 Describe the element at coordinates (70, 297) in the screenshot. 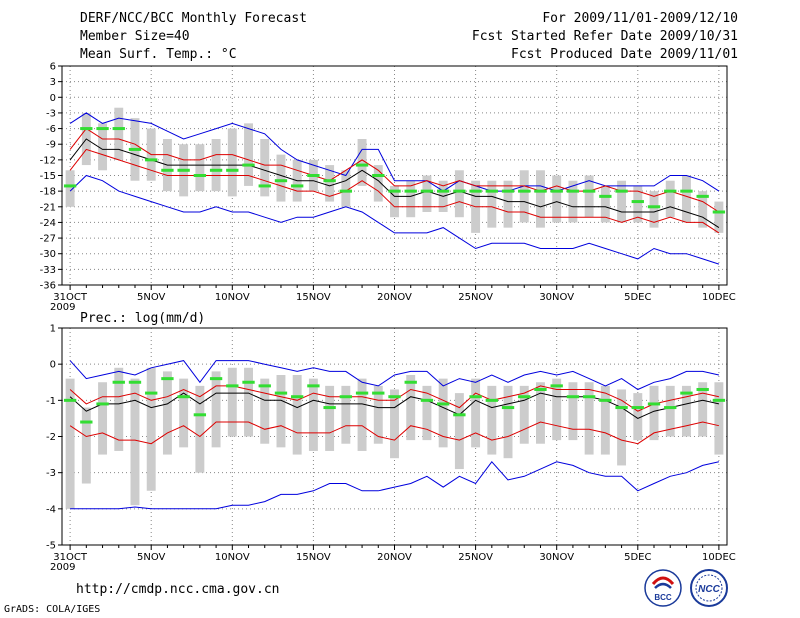

I see `x-tick-label: 31OCT` at that location.